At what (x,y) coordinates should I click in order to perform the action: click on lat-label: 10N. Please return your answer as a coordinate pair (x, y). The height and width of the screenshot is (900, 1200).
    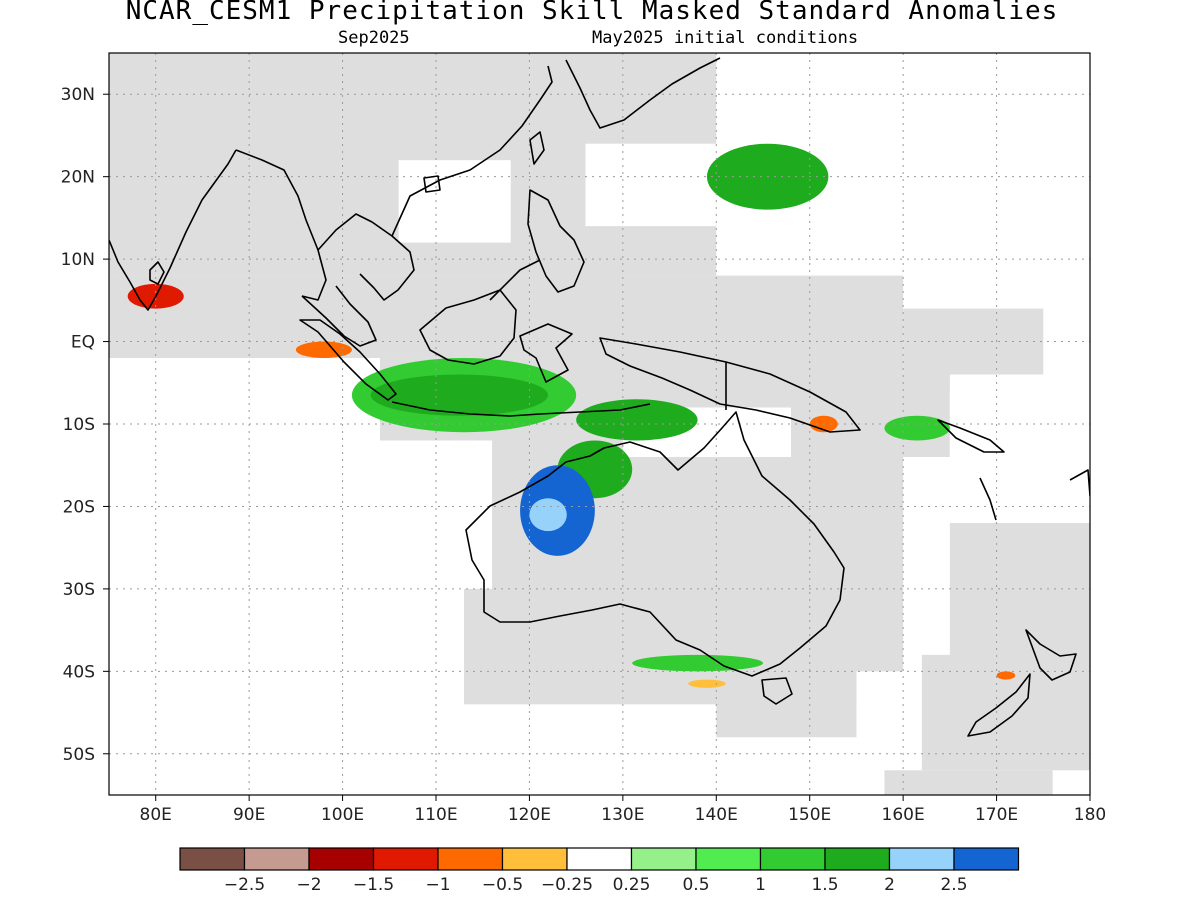
    Looking at the image, I should click on (78, 260).